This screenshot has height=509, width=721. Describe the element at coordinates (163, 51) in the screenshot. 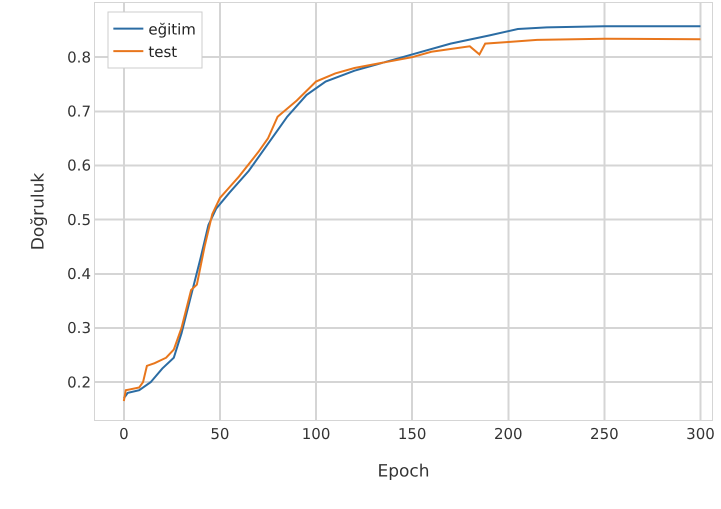

I see `legend-label: test` at that location.